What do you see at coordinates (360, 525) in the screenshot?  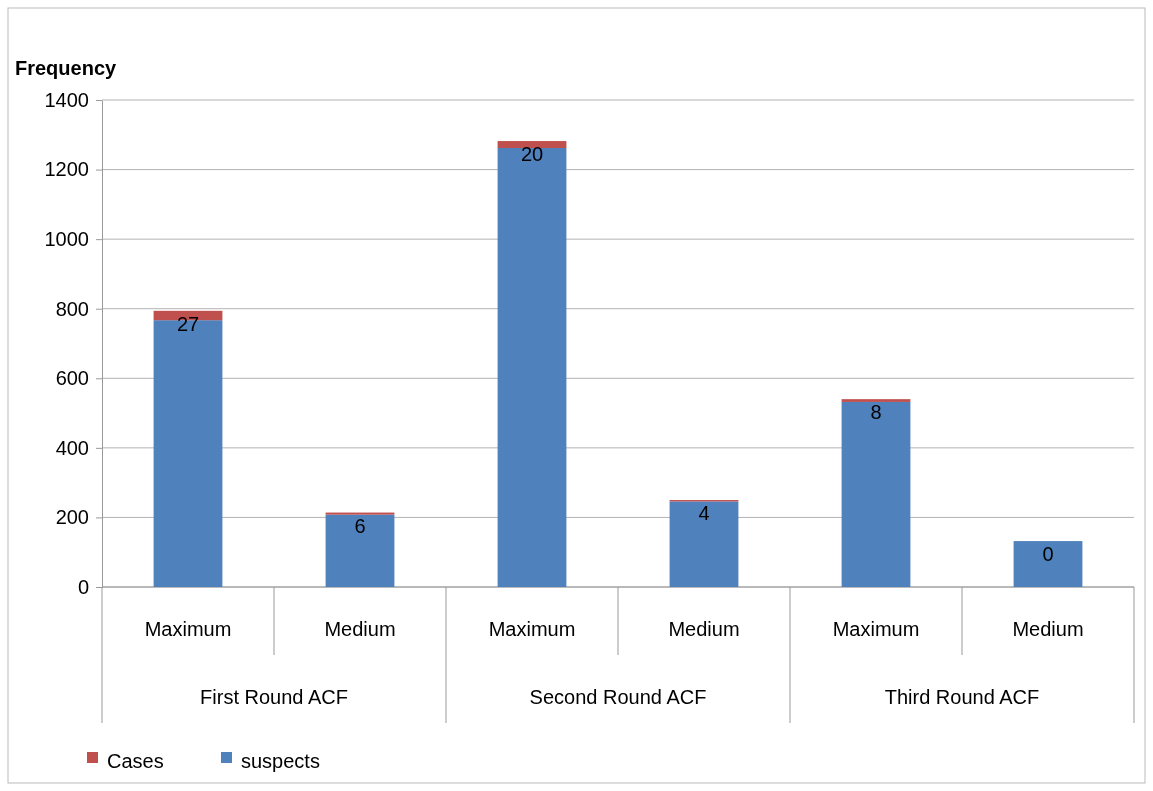 I see `data-label: 6` at bounding box center [360, 525].